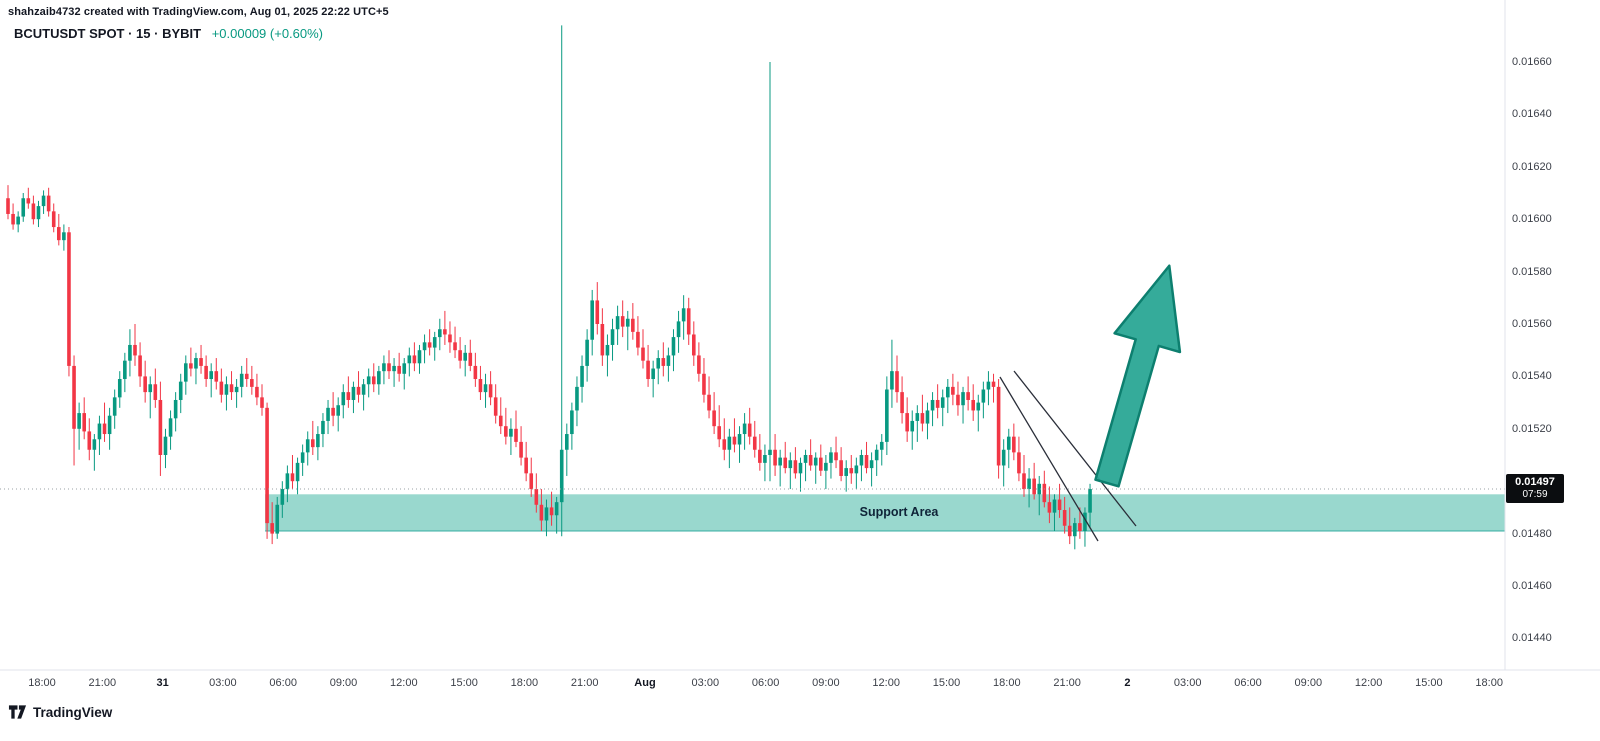  Describe the element at coordinates (283, 683) in the screenshot. I see `time-axis-label: 06:00` at that location.